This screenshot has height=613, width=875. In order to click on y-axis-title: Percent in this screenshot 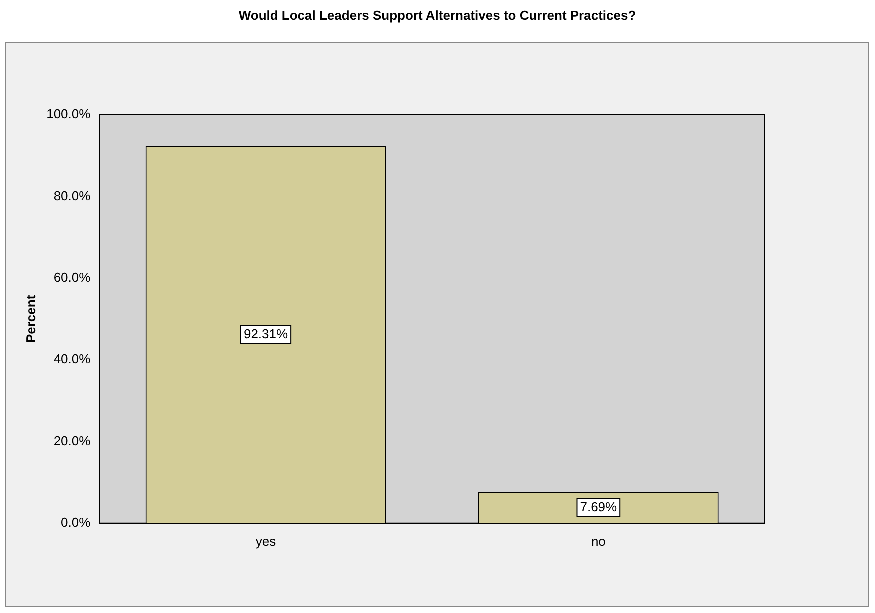, I will do `click(30, 319)`.